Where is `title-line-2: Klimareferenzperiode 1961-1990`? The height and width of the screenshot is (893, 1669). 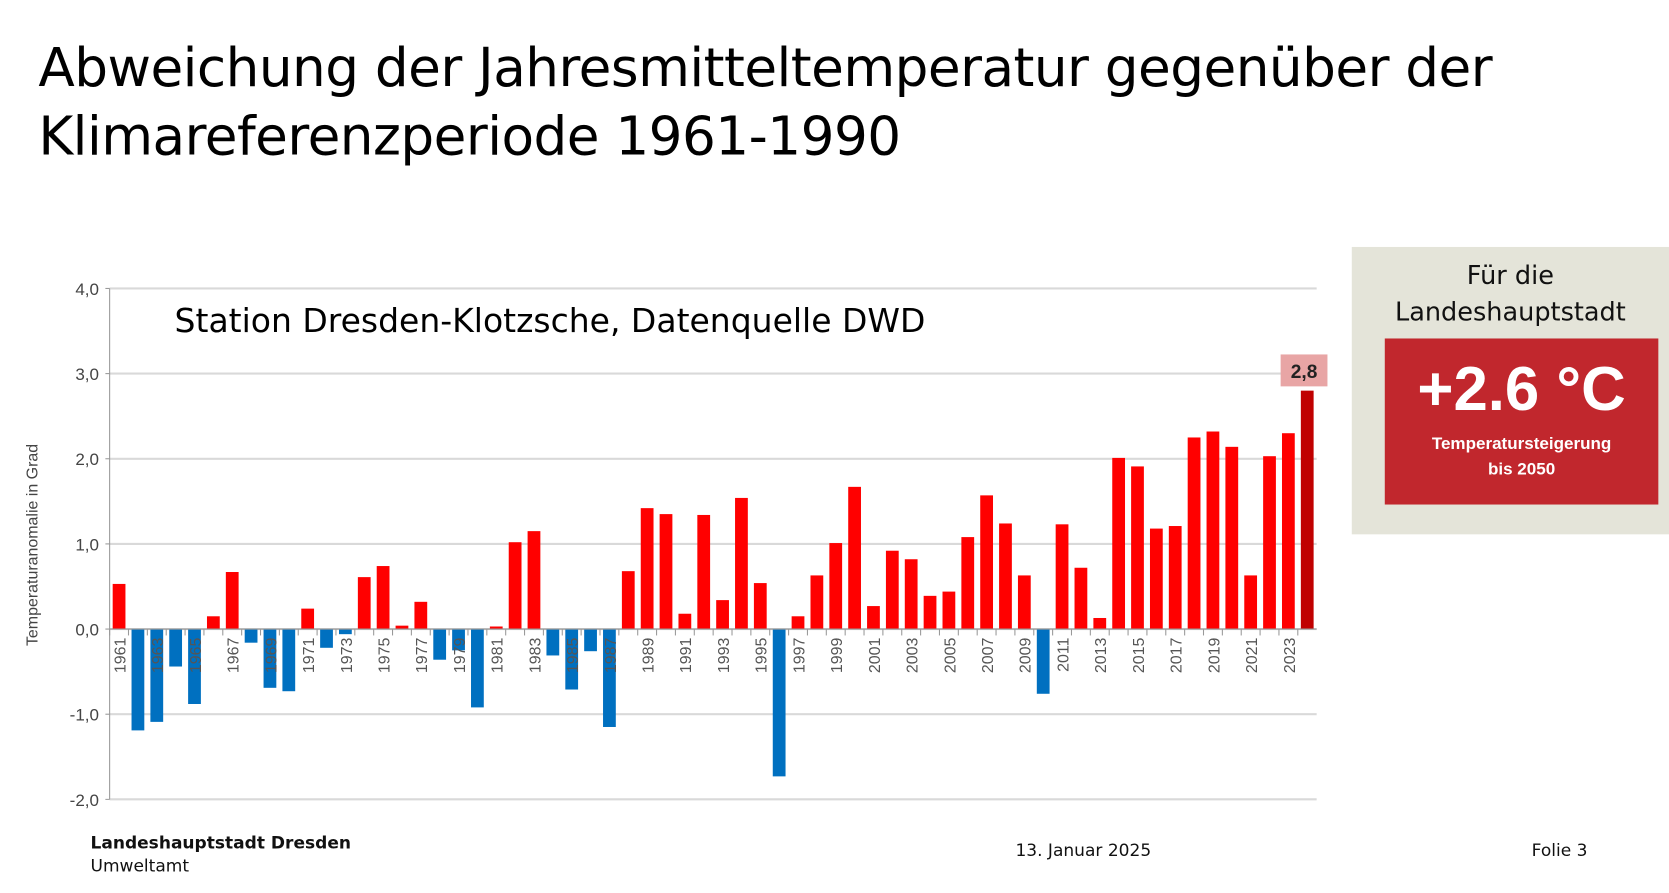 title-line-2: Klimareferenzperiode 1961-1990 is located at coordinates (469, 136).